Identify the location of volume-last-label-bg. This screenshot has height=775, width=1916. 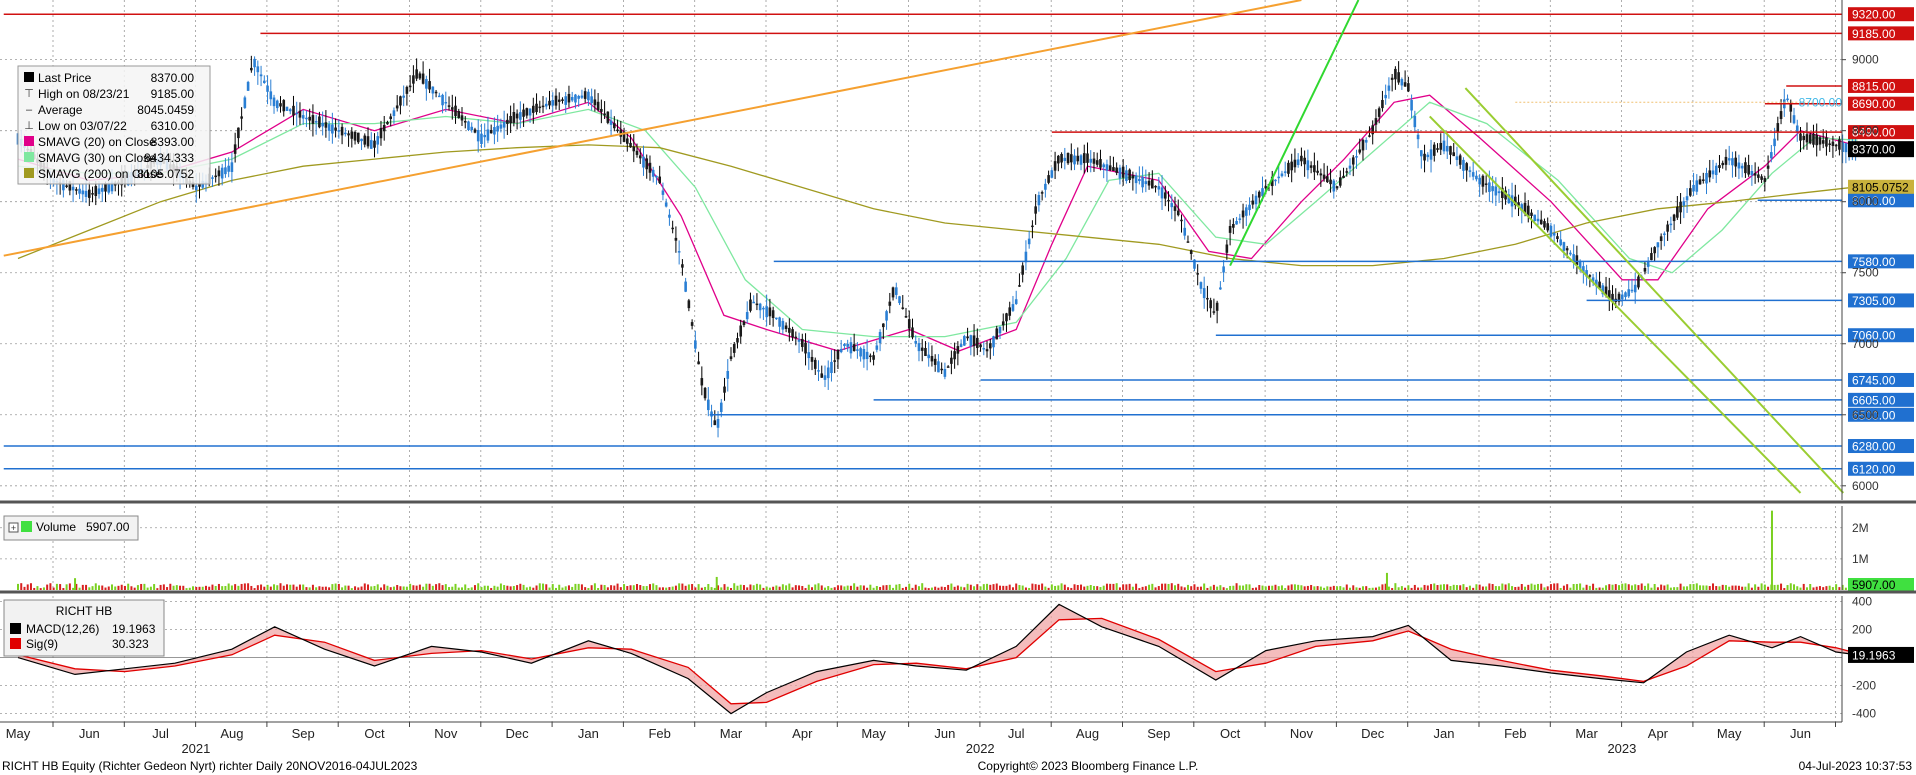
(1881, 585).